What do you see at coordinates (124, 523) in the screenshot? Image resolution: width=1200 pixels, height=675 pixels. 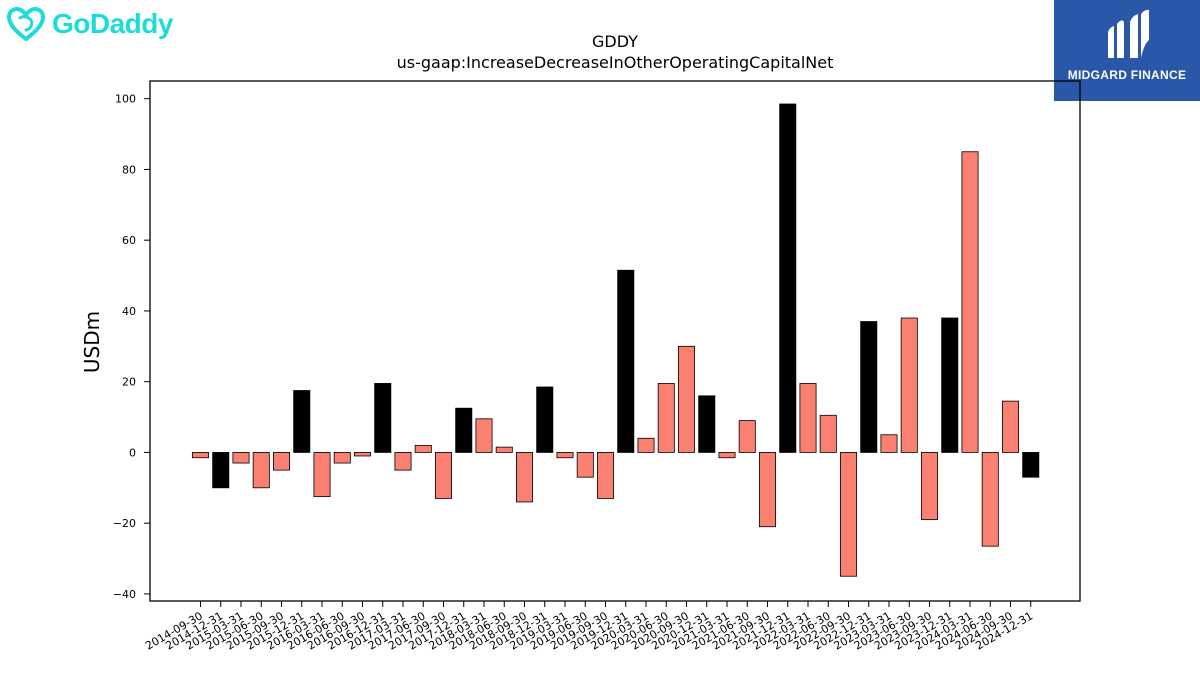 I see `y-tick-label: −20` at bounding box center [124, 523].